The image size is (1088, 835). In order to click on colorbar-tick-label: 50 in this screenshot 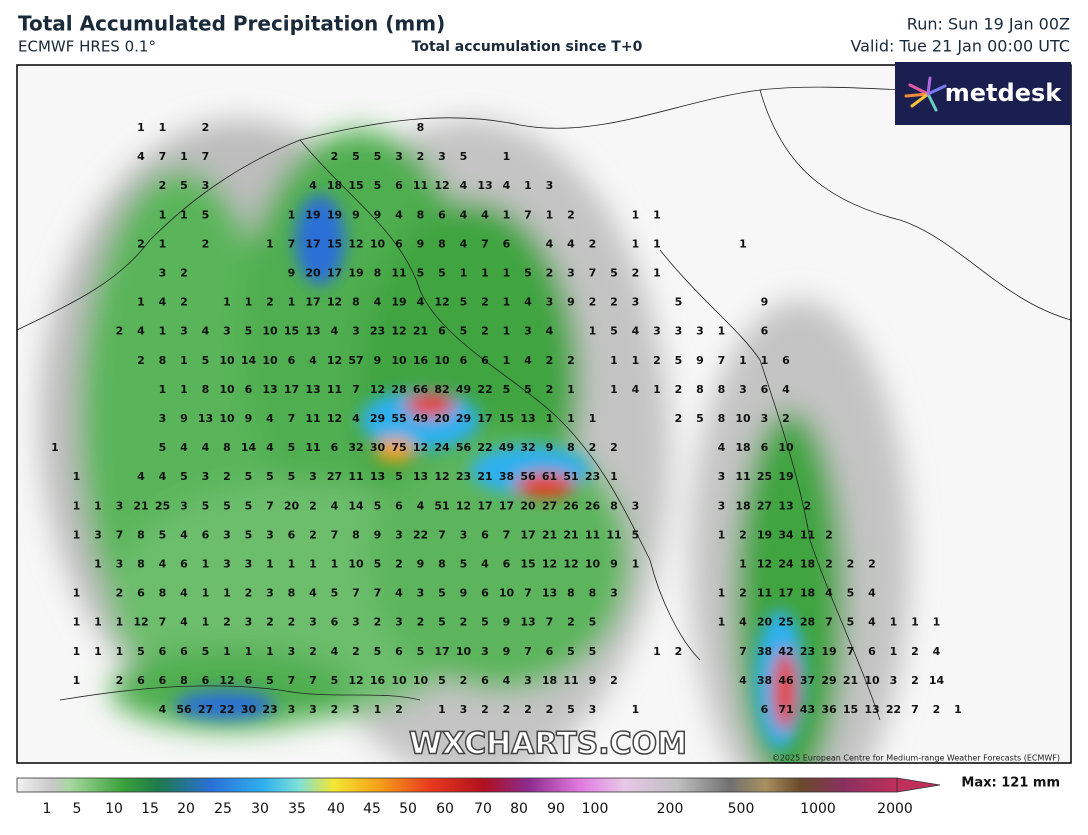, I will do `click(408, 809)`.